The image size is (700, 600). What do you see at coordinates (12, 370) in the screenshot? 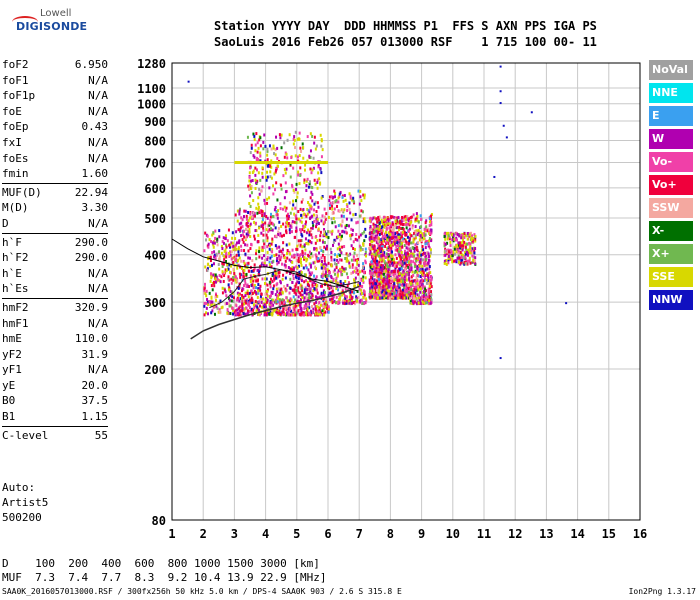
I see `param-key: yF1` at bounding box center [12, 370].